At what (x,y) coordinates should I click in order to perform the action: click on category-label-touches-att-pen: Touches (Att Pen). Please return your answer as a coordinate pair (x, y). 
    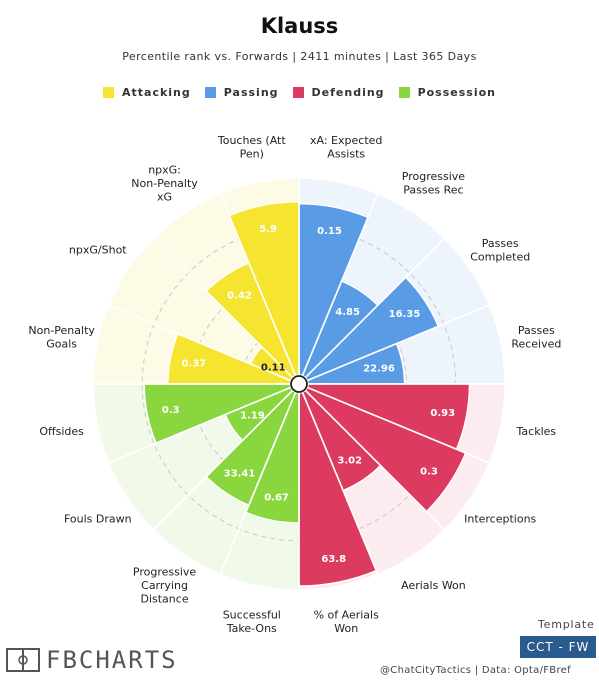
    Looking at the image, I should click on (252, 147).